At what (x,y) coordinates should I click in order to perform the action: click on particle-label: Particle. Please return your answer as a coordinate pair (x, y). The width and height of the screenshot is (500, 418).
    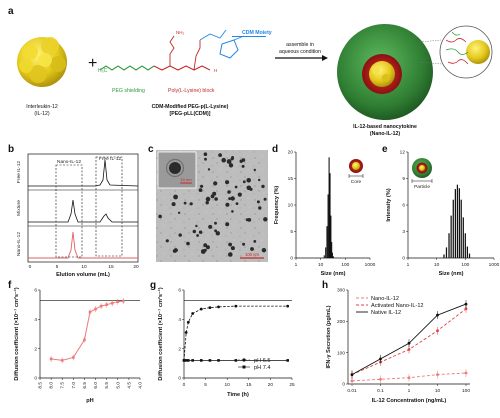
    Looking at the image, I should click on (422, 187).